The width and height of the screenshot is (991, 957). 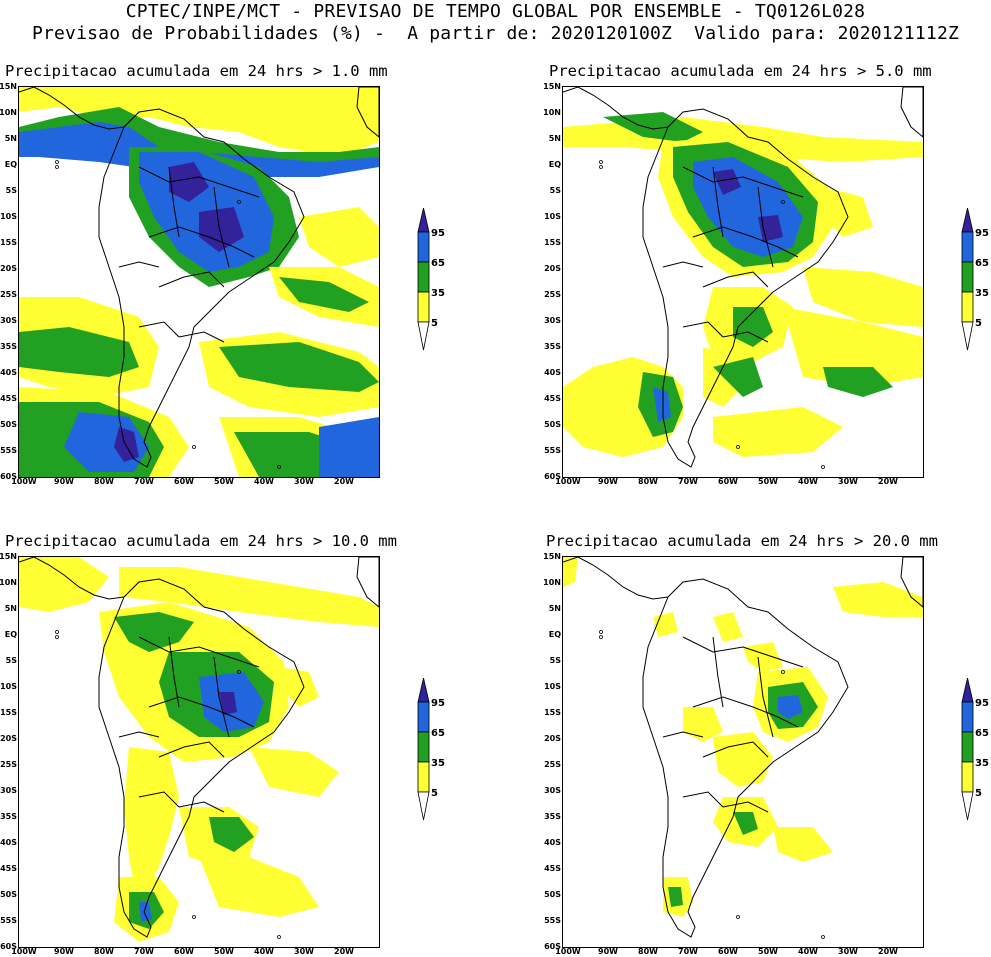 What do you see at coordinates (552, 686) in the screenshot?
I see `lat-tick-label: 10S` at bounding box center [552, 686].